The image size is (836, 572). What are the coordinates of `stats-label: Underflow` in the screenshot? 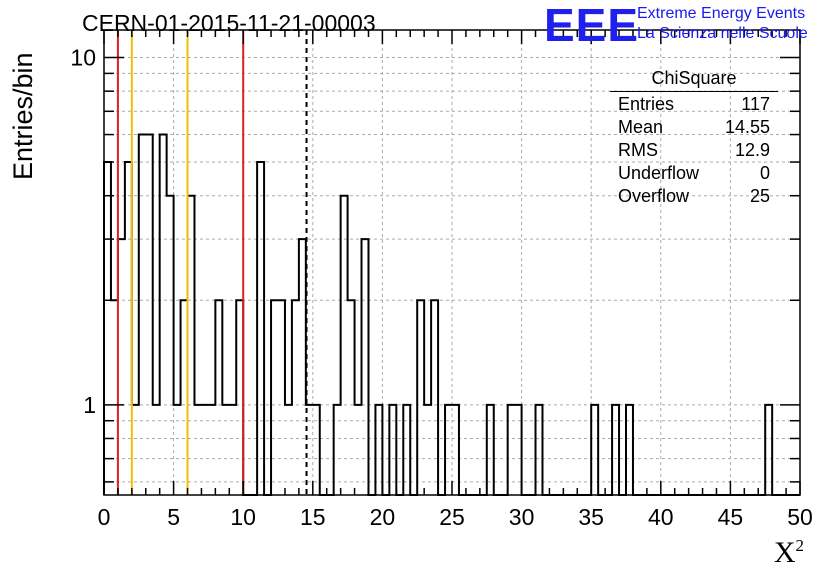 It's located at (659, 173).